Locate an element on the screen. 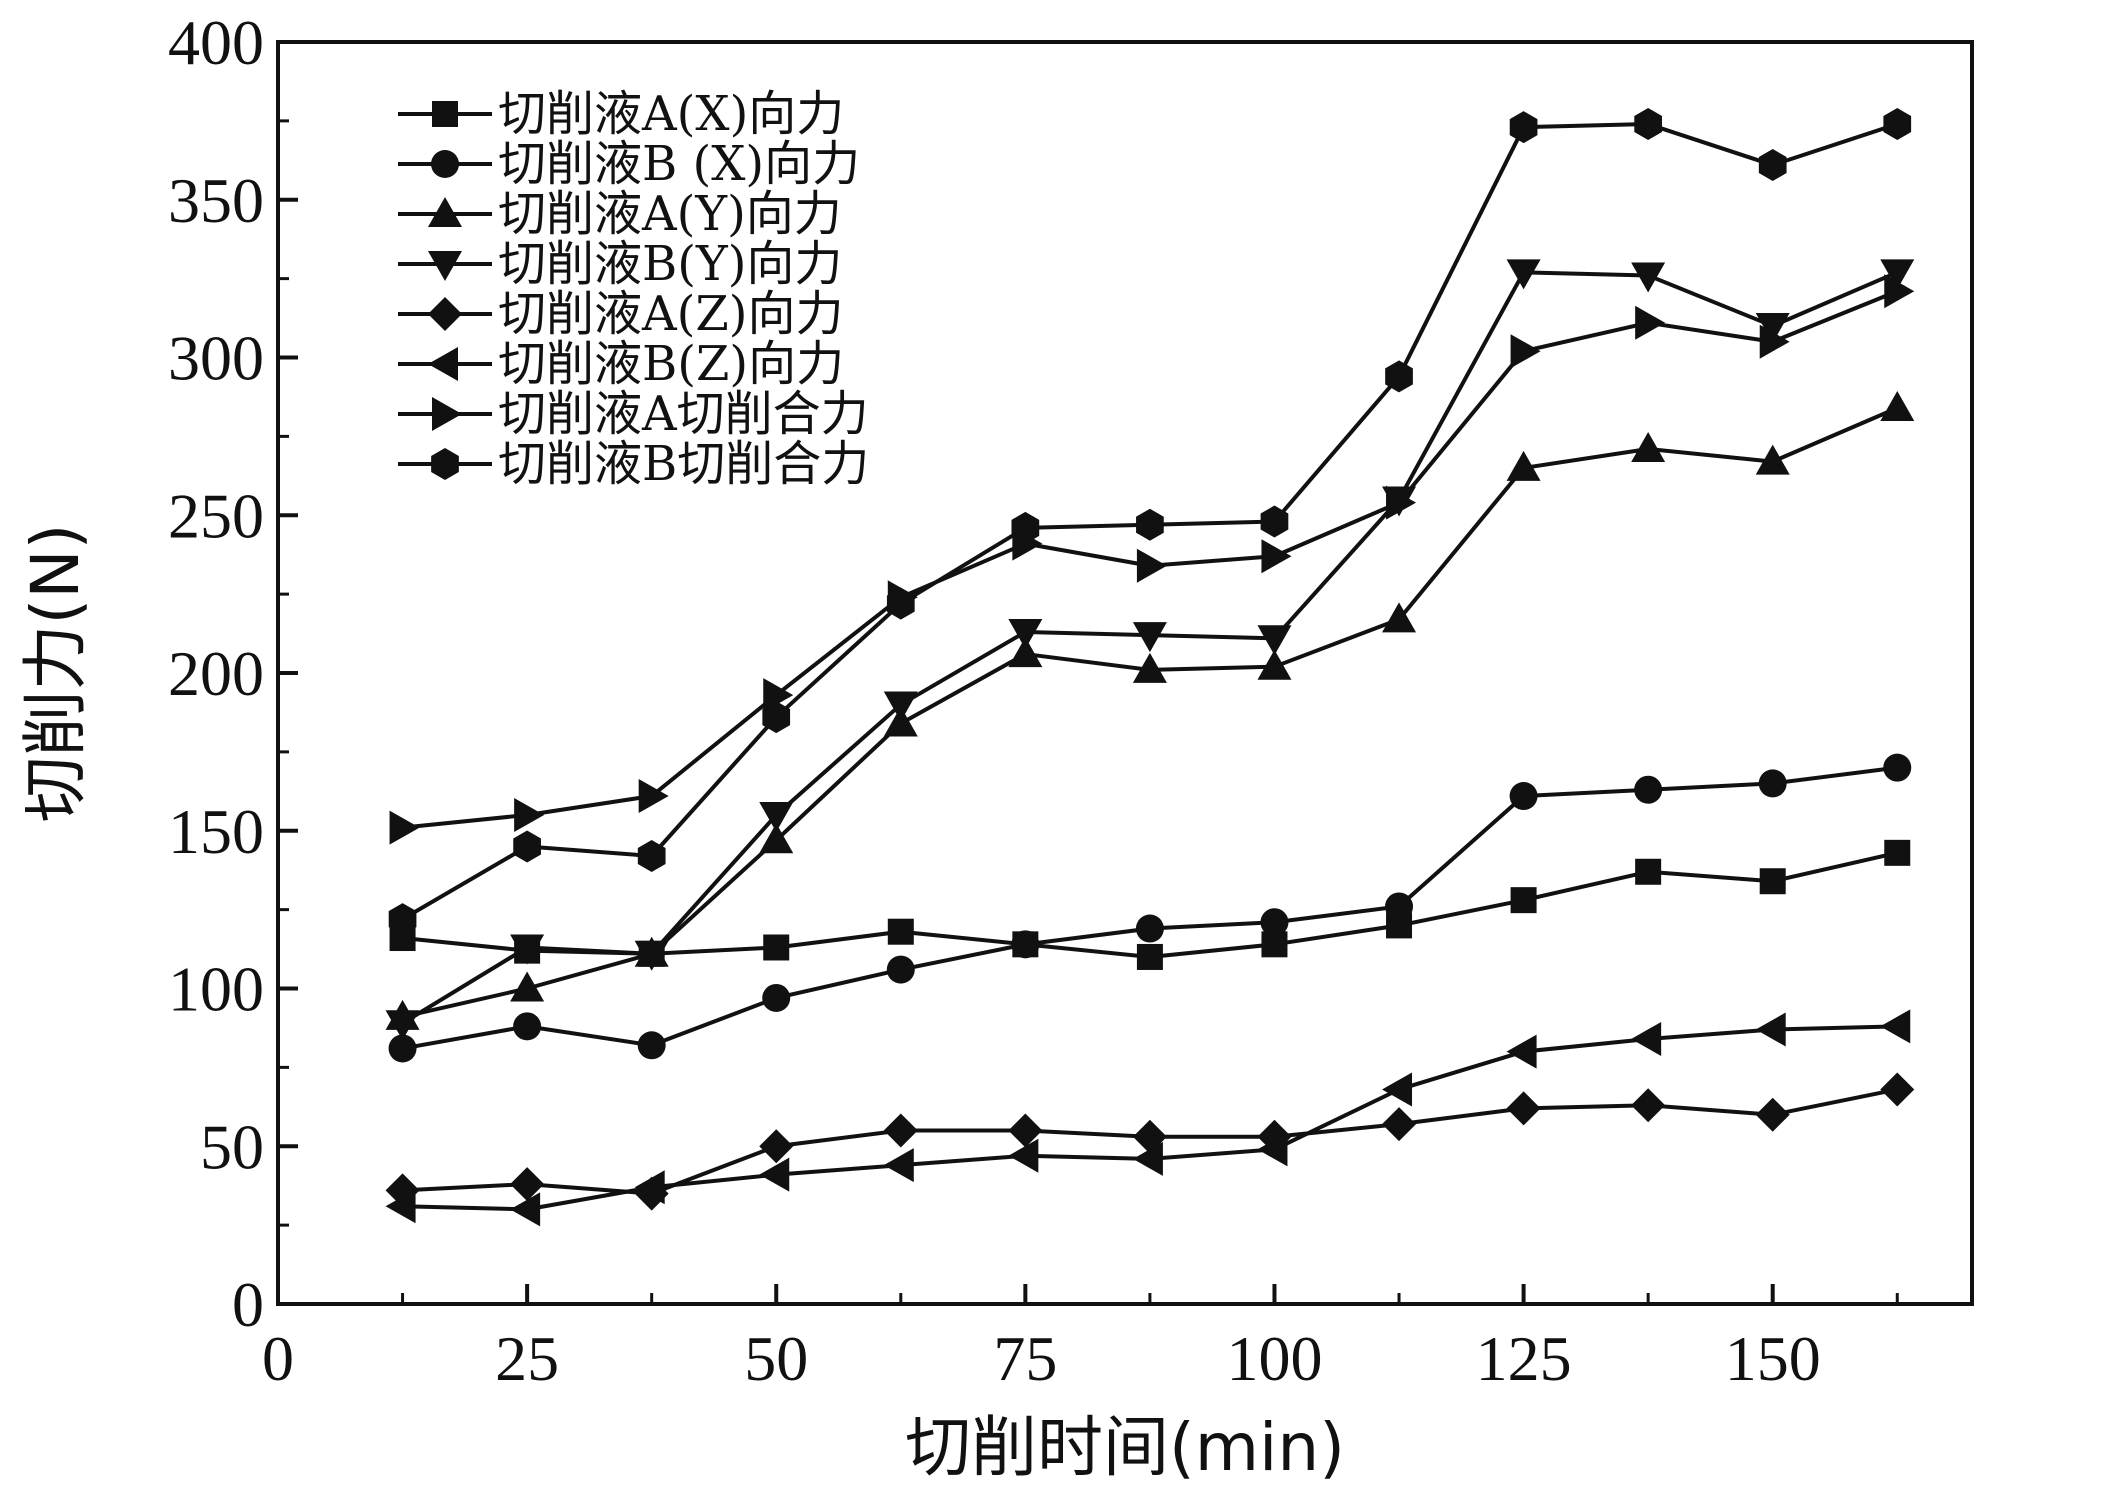 The image size is (2126, 1498). y-tick-label: 200 is located at coordinates (216, 673).